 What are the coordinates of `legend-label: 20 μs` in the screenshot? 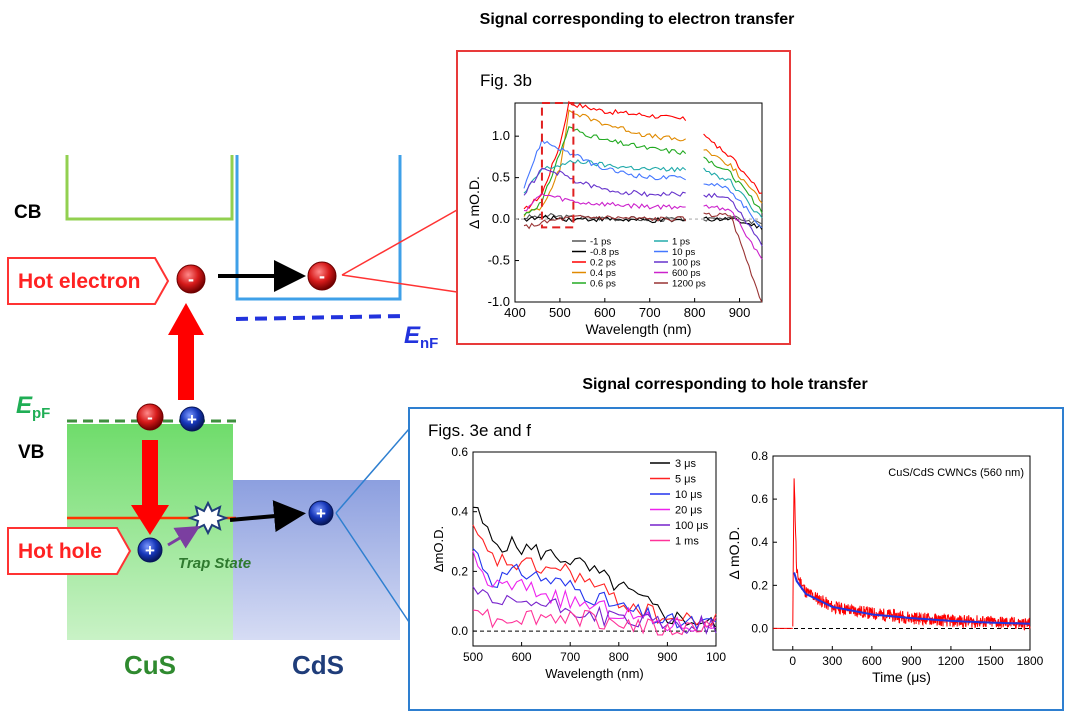 It's located at (689, 511).